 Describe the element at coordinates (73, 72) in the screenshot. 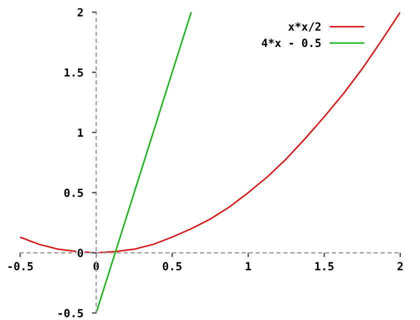

I see `y-tick-label: 1.5` at that location.